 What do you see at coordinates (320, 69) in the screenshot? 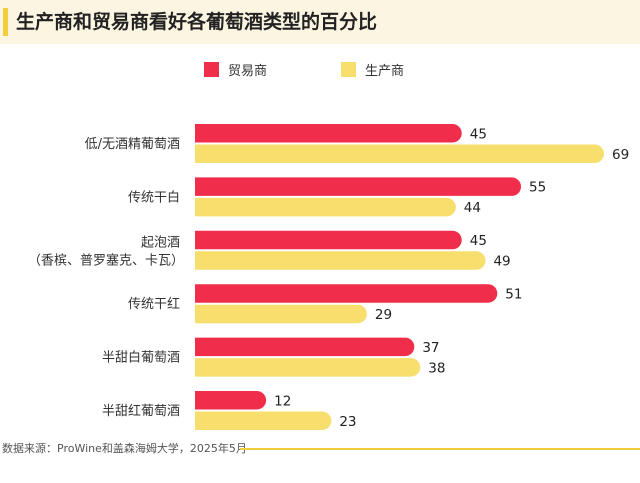
I see `legend: 贸易商 生产商` at bounding box center [320, 69].